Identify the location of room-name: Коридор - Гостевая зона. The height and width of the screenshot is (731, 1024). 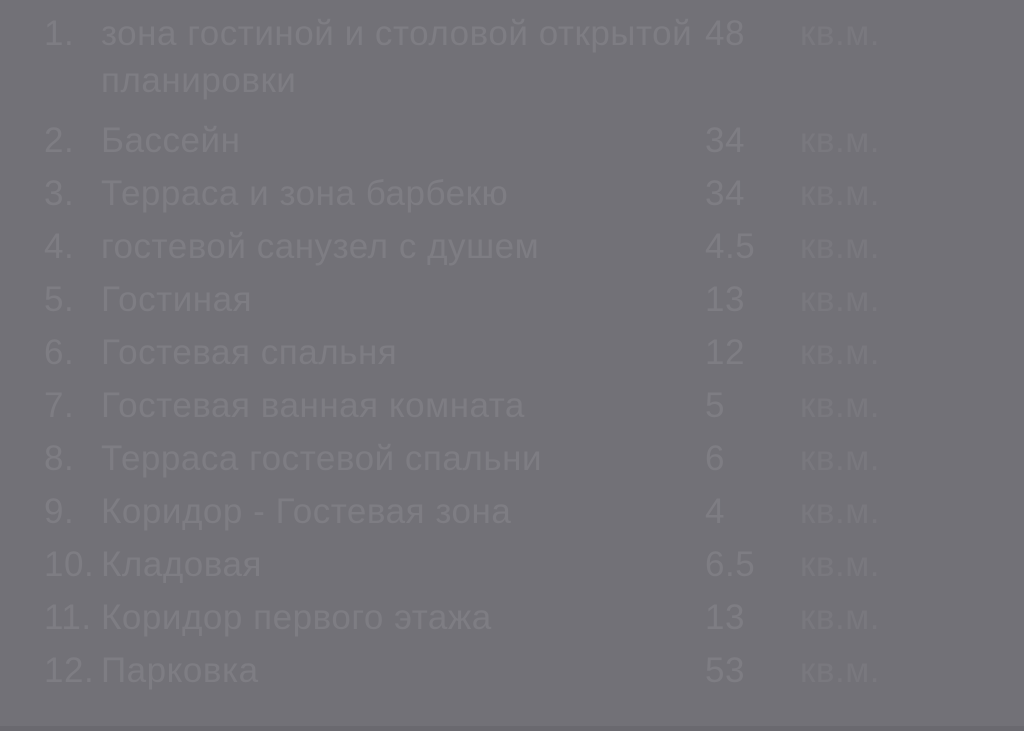
(306, 511).